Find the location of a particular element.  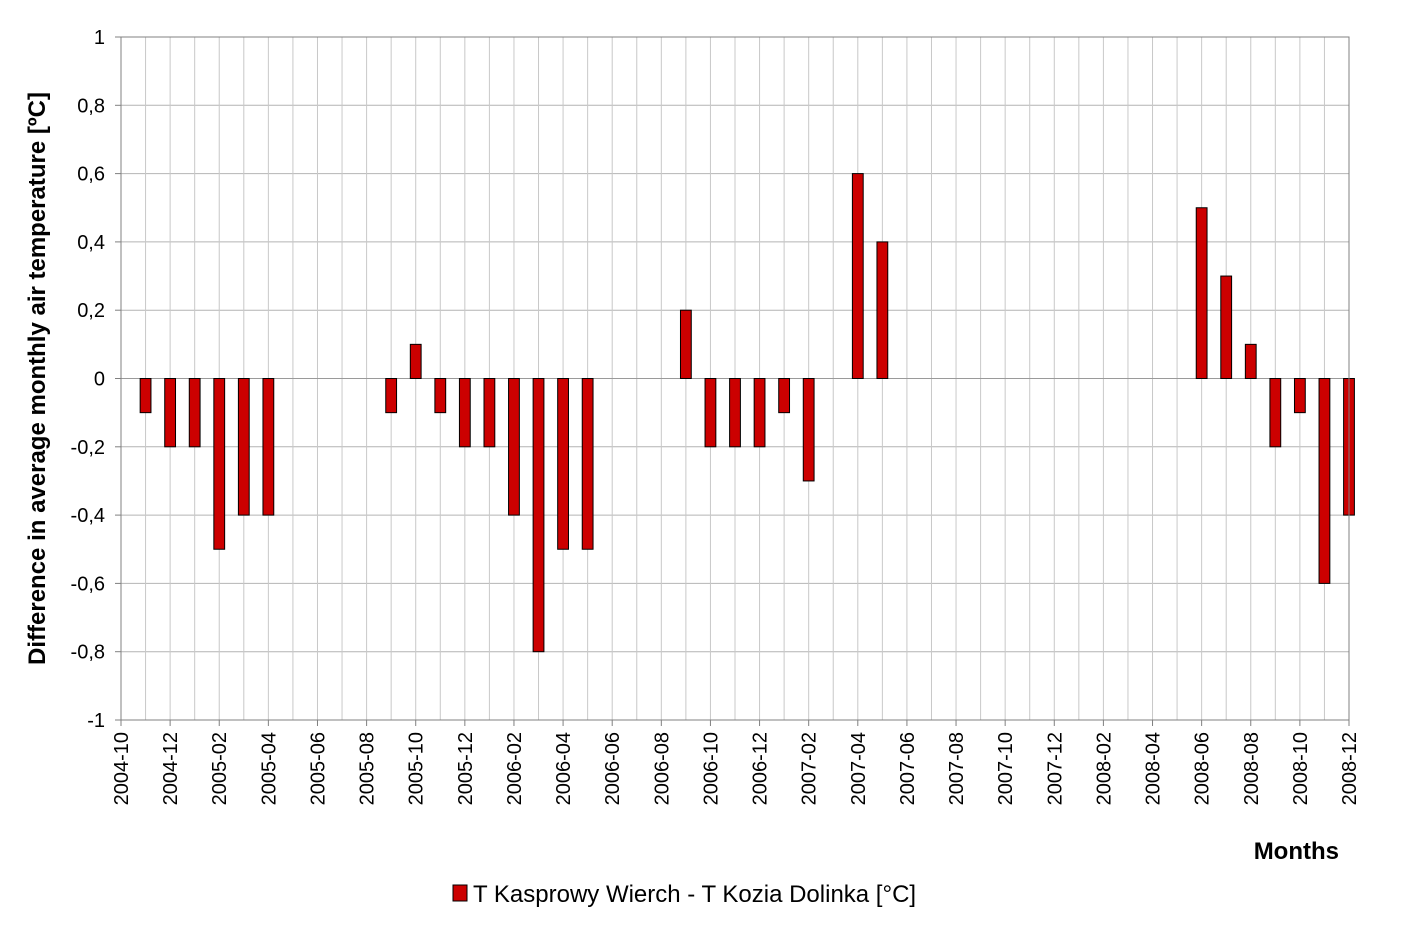

x-tick-label: 2006-12 is located at coordinates (761, 768).